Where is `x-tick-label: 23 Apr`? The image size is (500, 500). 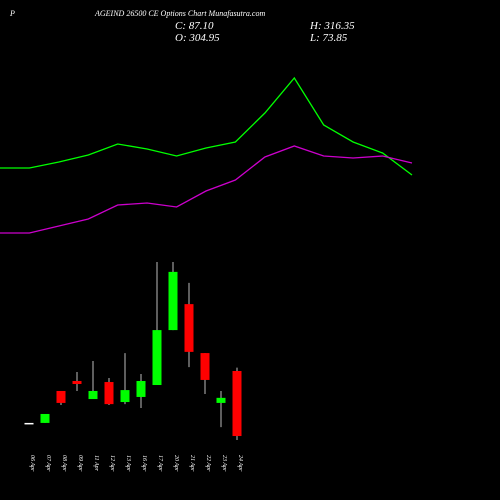 x-tick-label: 23 Apr is located at coordinates (224, 463).